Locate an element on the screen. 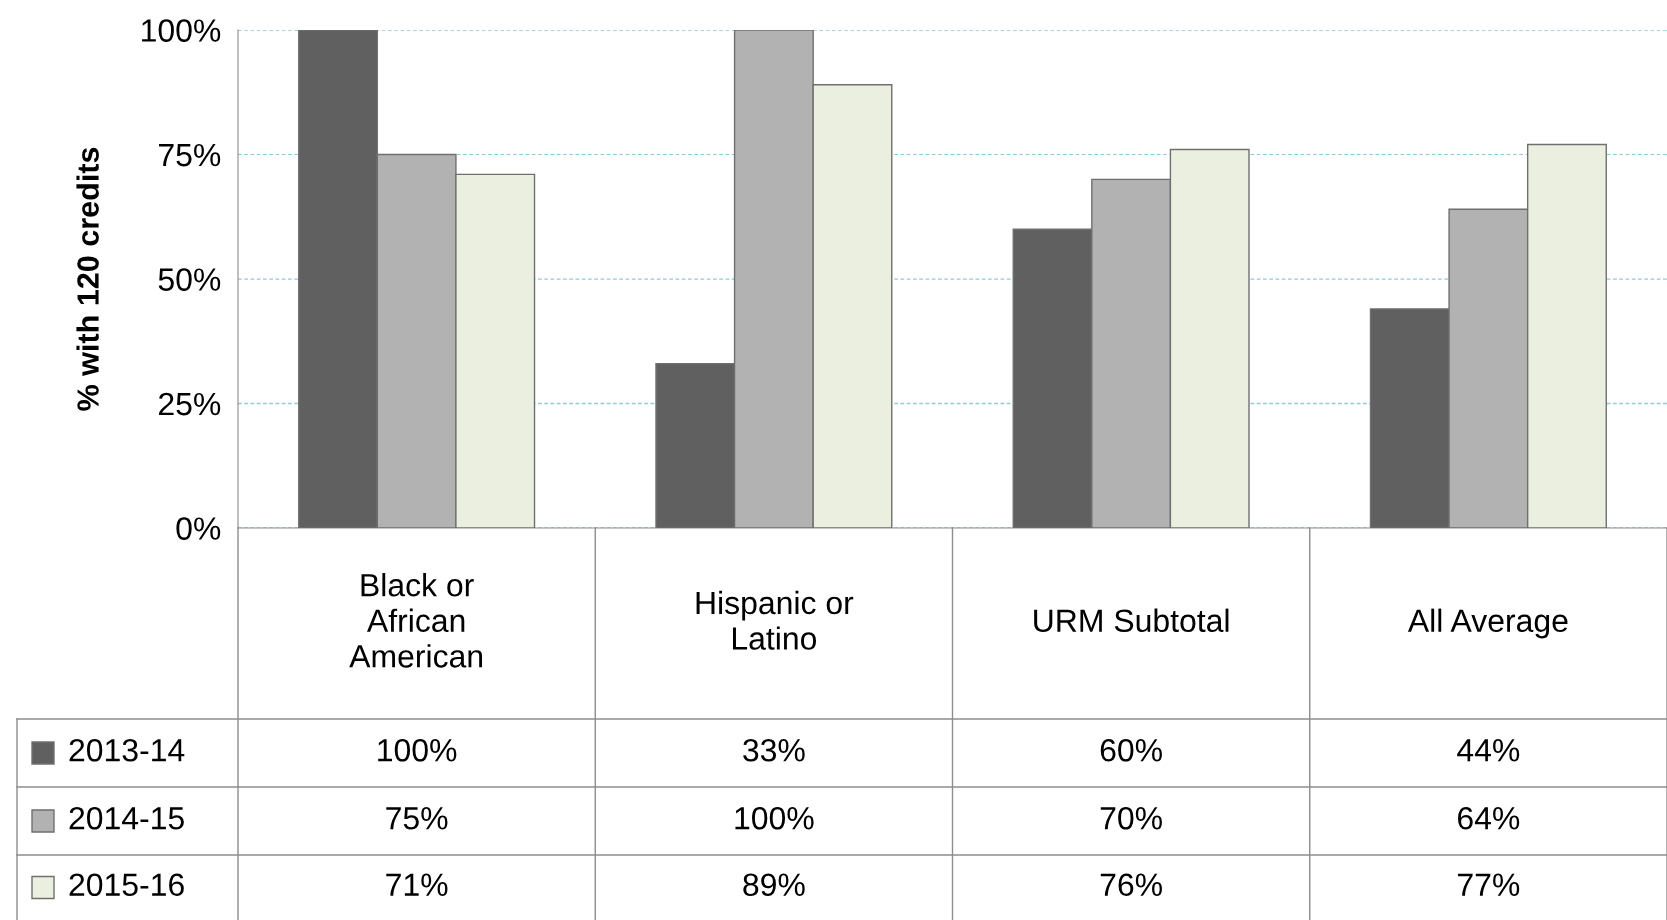  text: 44% is located at coordinates (1488, 750).